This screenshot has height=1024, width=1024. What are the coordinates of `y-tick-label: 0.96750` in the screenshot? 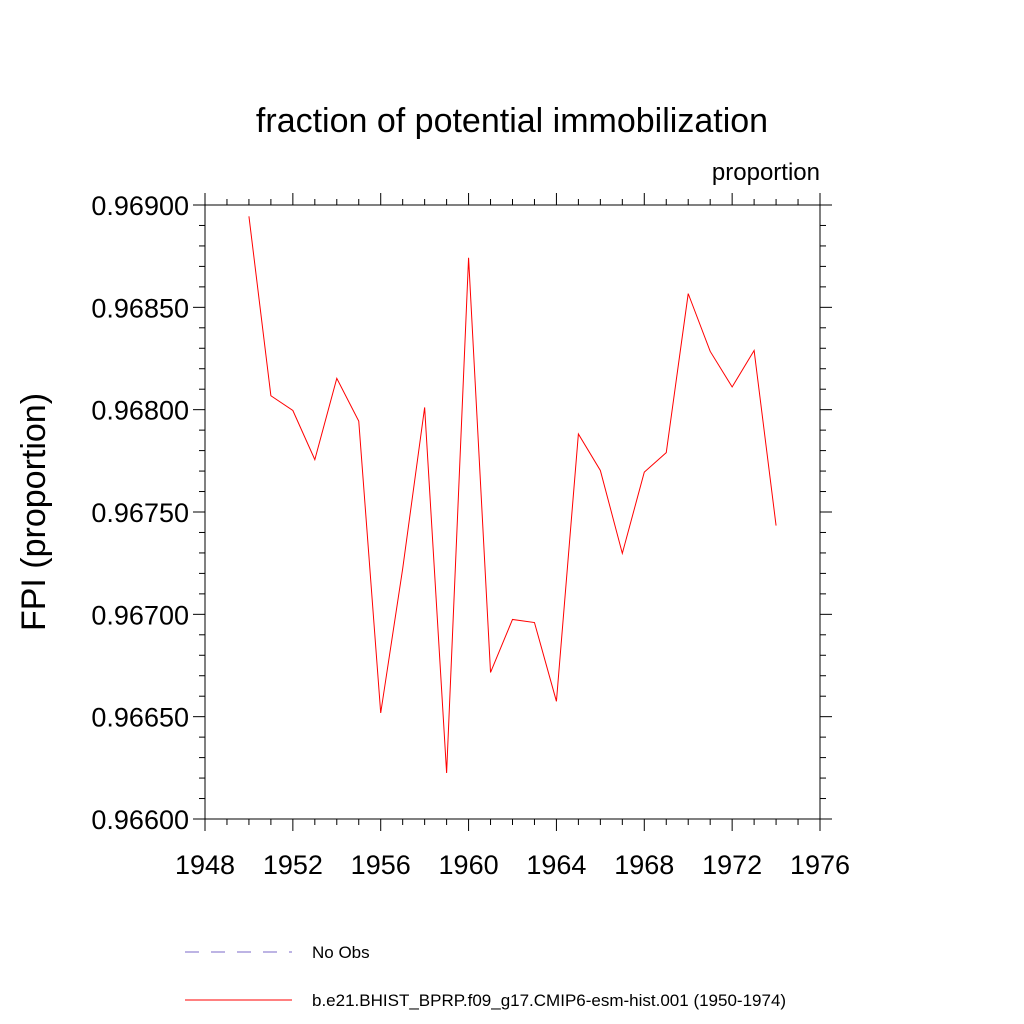 It's located at (140, 513).